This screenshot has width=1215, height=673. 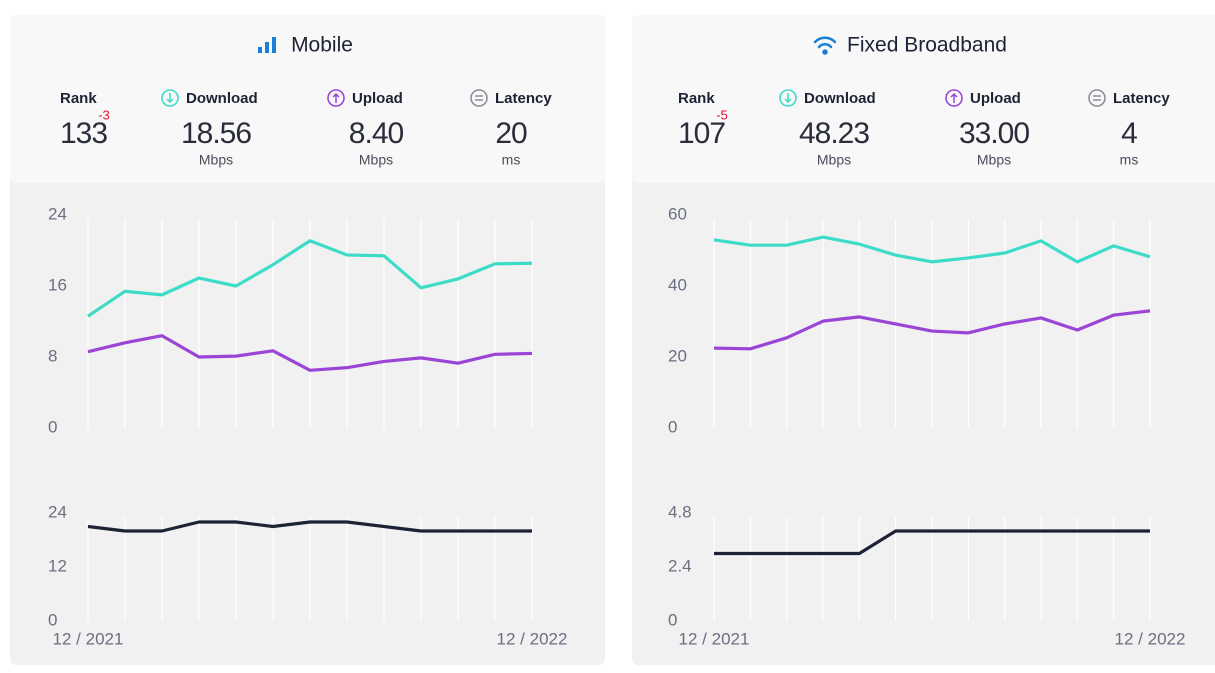 I want to click on y-tick-label: 4.8, so click(x=680, y=511).